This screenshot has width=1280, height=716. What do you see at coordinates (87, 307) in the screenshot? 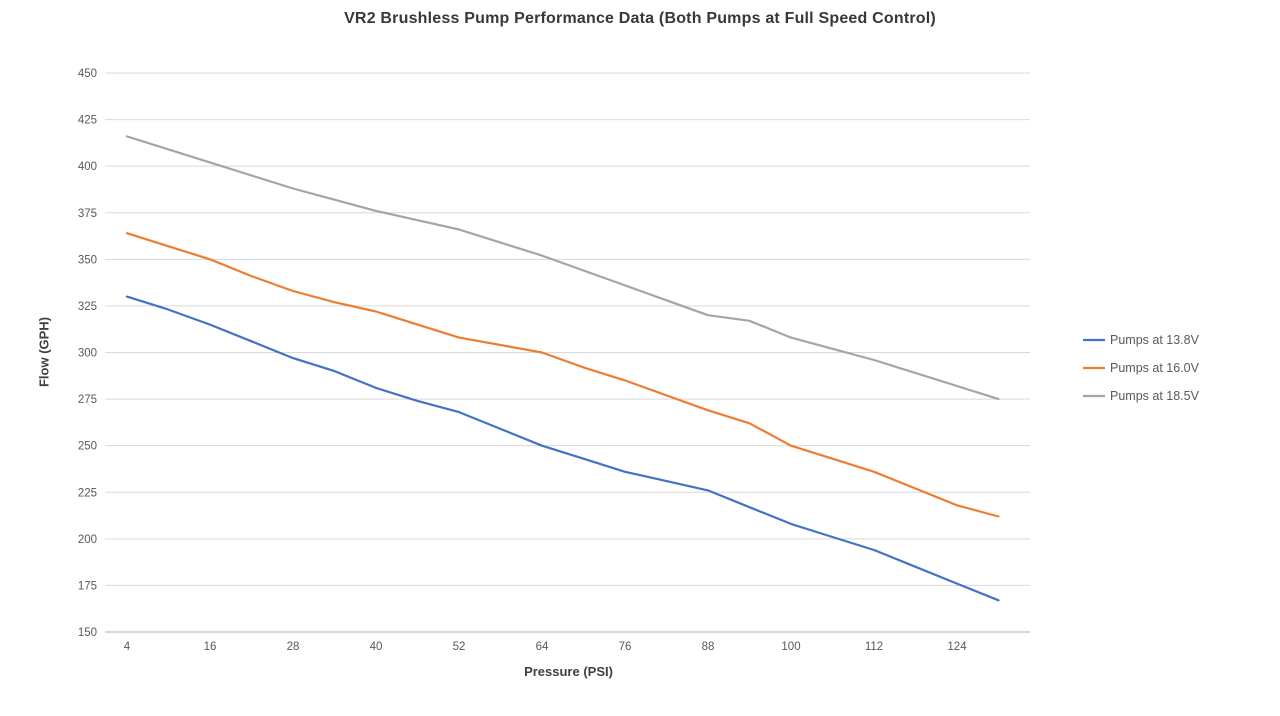
I see `y-tick-label: 325` at bounding box center [87, 307].